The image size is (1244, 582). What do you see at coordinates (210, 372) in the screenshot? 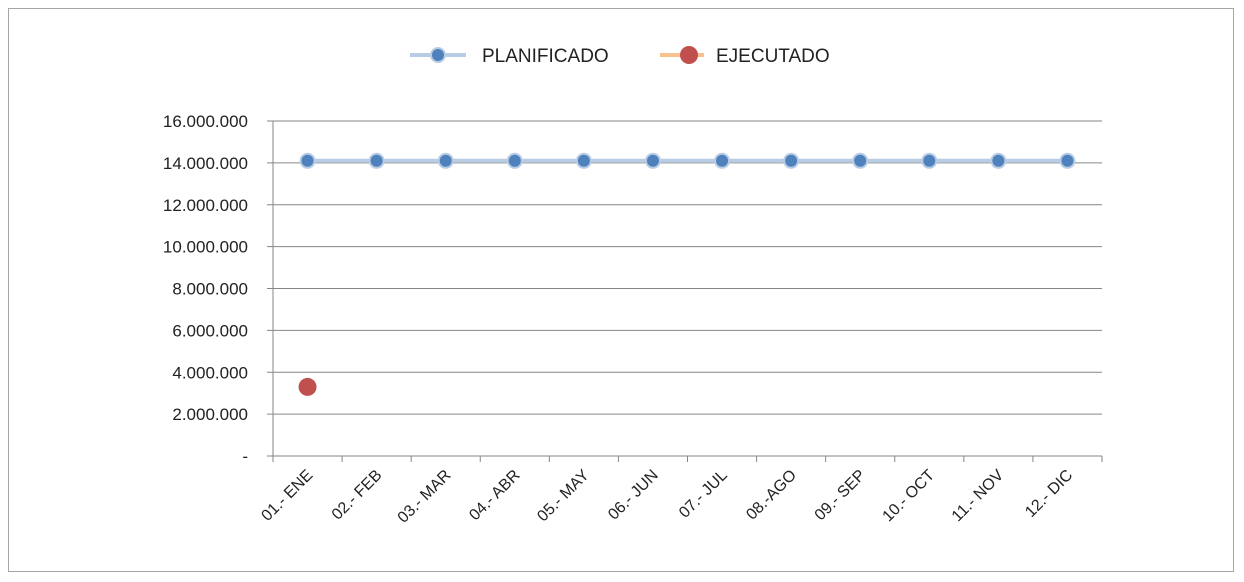
I see `y-tick-label: 4.000.000` at bounding box center [210, 372].